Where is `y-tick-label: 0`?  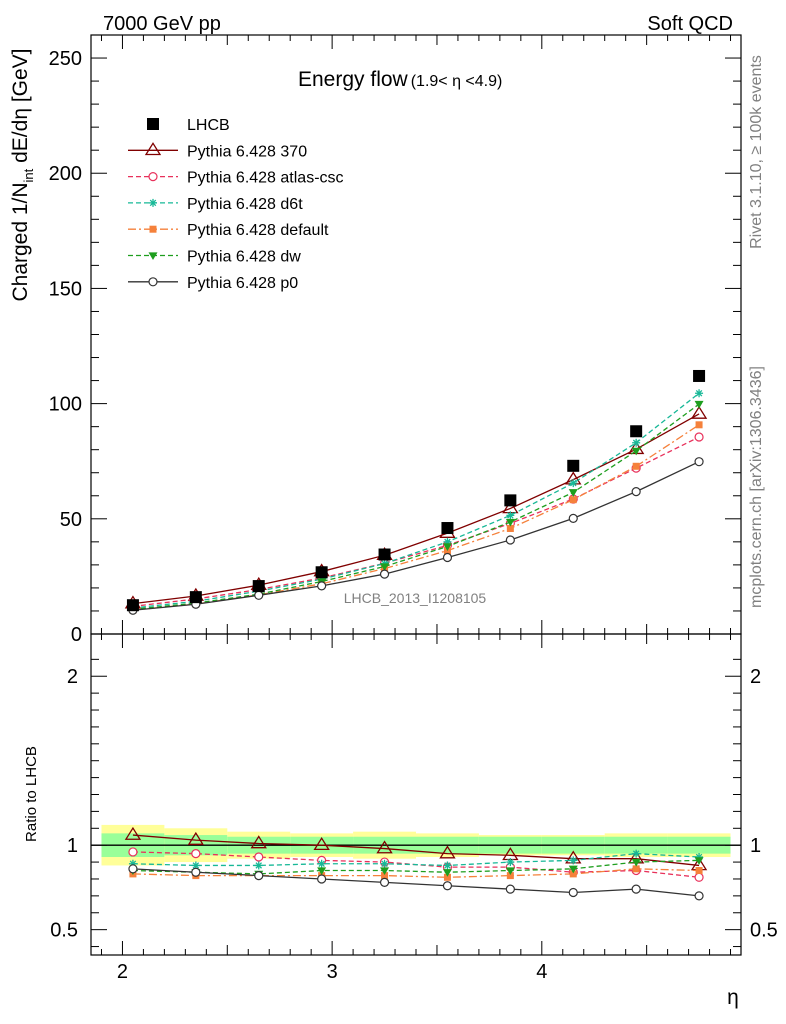
y-tick-label: 0 is located at coordinates (76, 635).